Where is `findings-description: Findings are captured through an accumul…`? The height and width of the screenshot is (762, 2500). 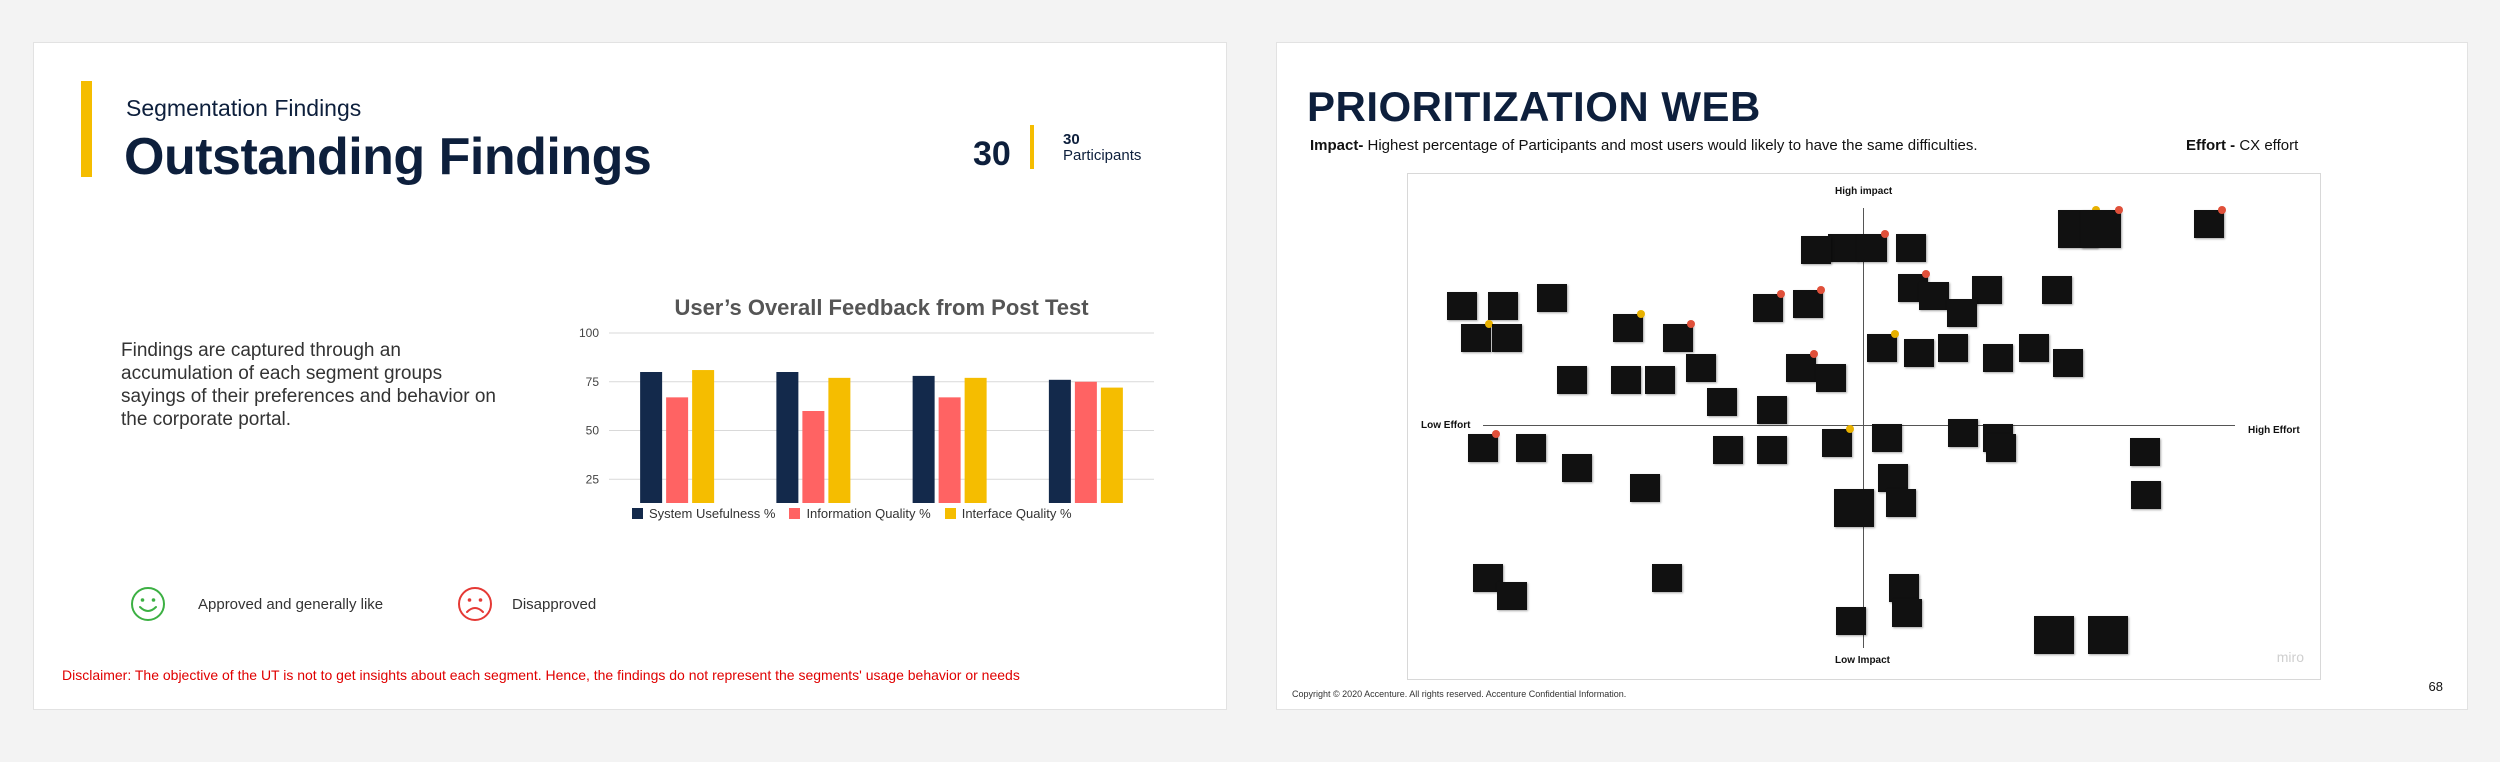 findings-description: Findings are captured through an accumul… is located at coordinates (308, 385).